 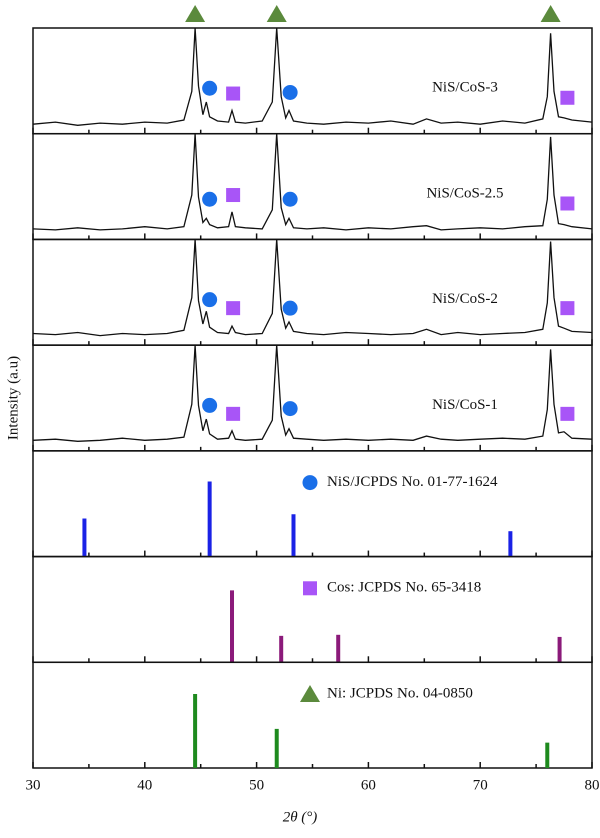 I want to click on x-tick-label: 80, so click(x=592, y=785).